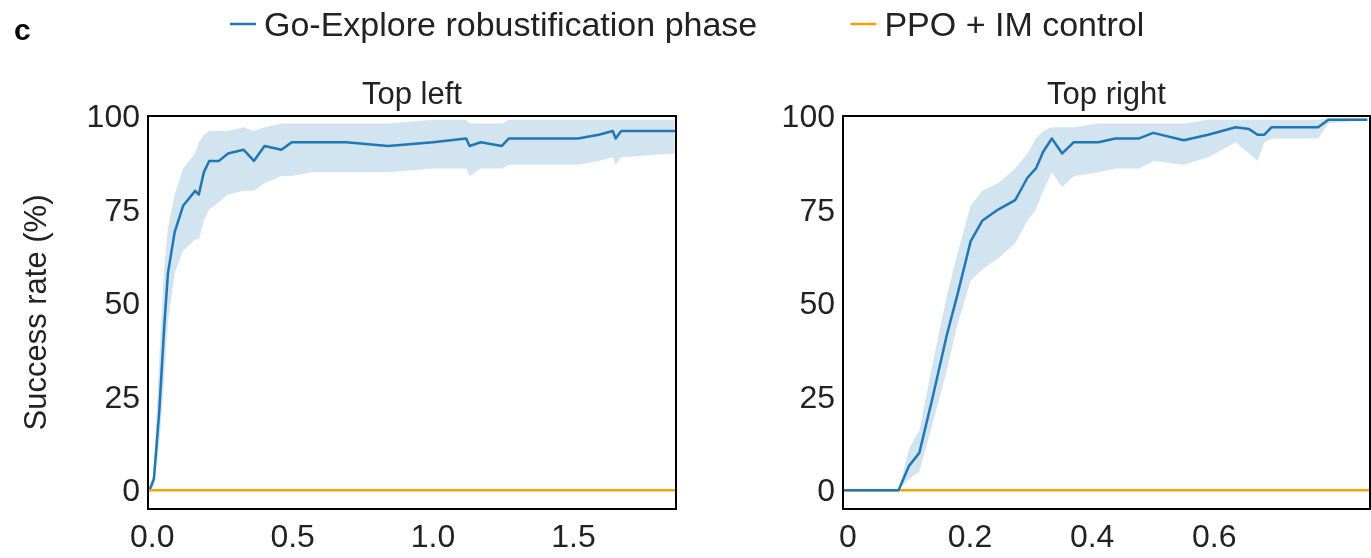 This screenshot has width=1371, height=558. I want to click on legend-label: Go-Explore robustification phase, so click(511, 24).